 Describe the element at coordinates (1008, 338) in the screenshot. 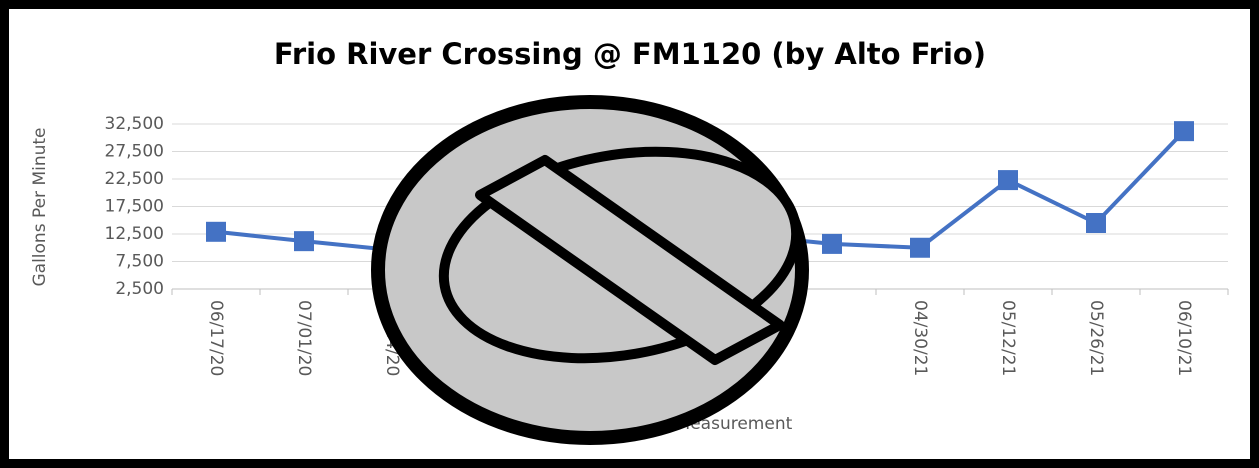

I see `x-tick-label: 05/12/21` at that location.